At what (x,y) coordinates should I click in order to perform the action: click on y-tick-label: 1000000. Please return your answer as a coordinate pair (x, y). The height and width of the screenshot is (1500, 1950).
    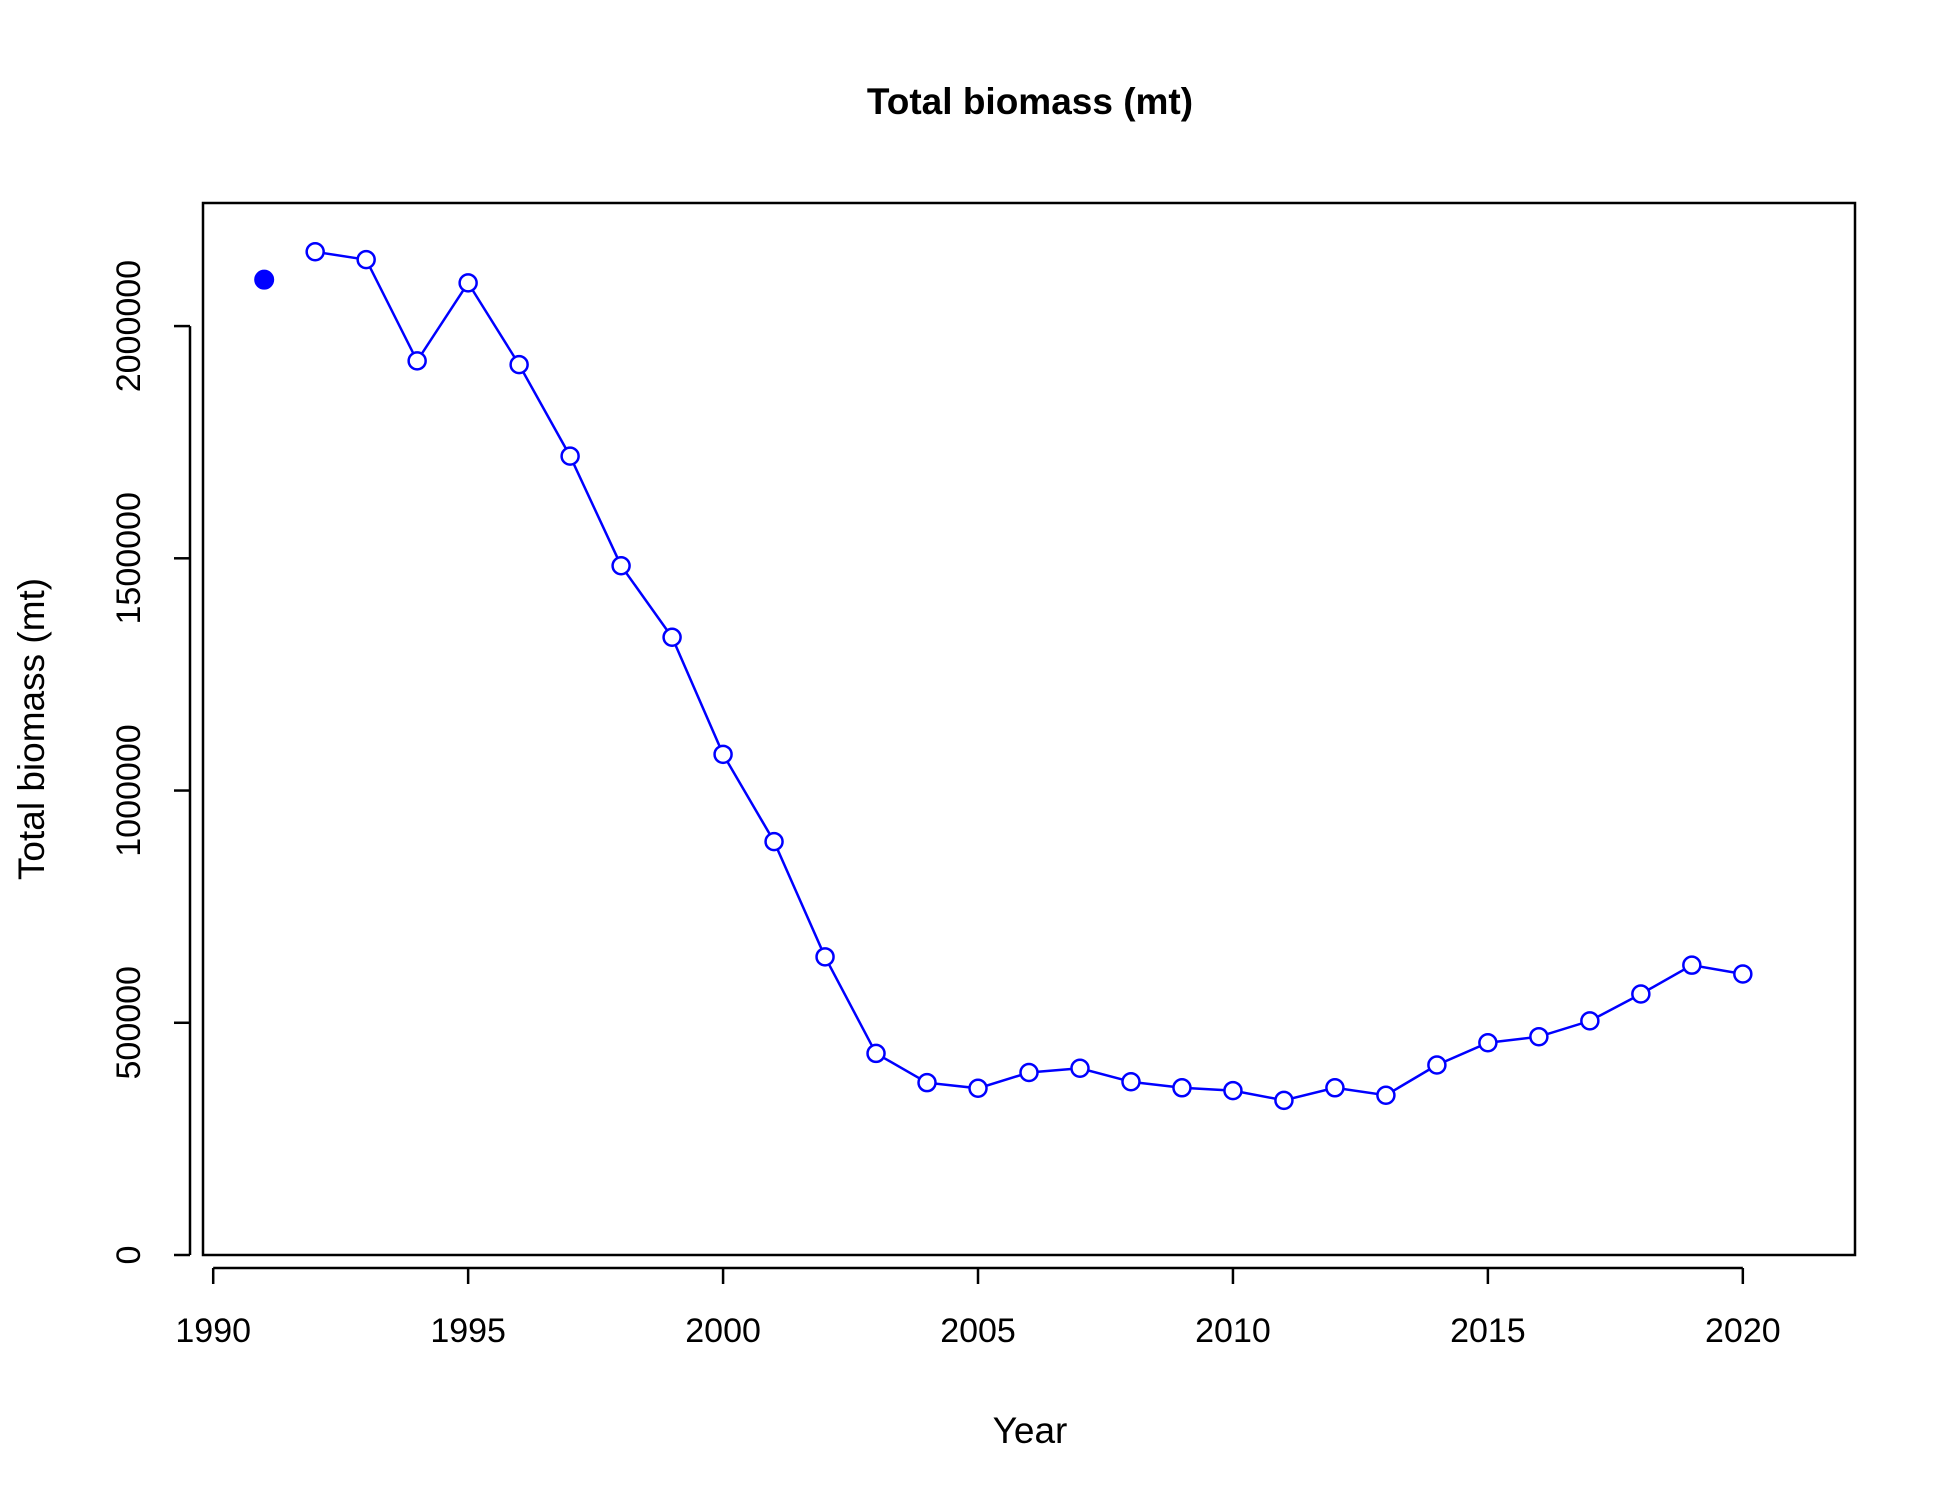
    Looking at the image, I should click on (129, 790).